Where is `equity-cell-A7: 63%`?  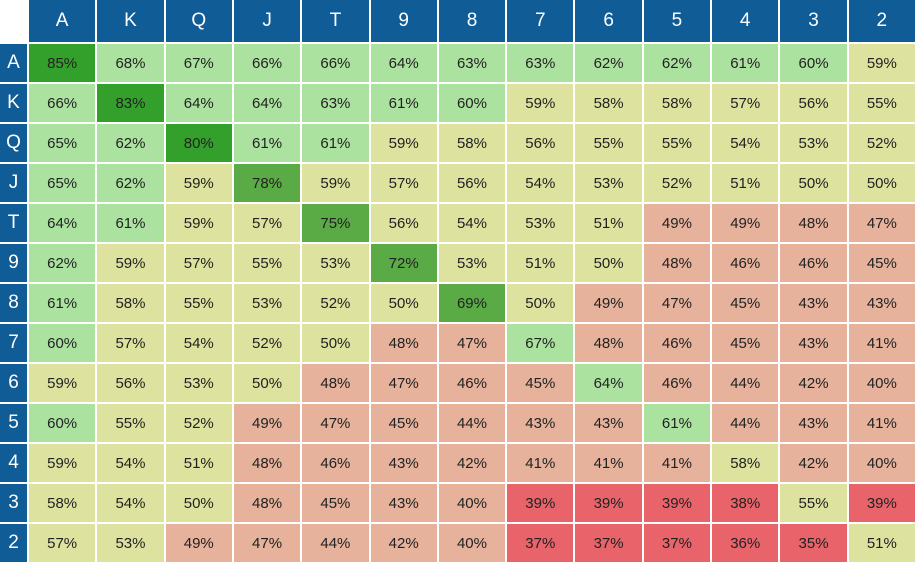
equity-cell-A7: 63% is located at coordinates (540, 63).